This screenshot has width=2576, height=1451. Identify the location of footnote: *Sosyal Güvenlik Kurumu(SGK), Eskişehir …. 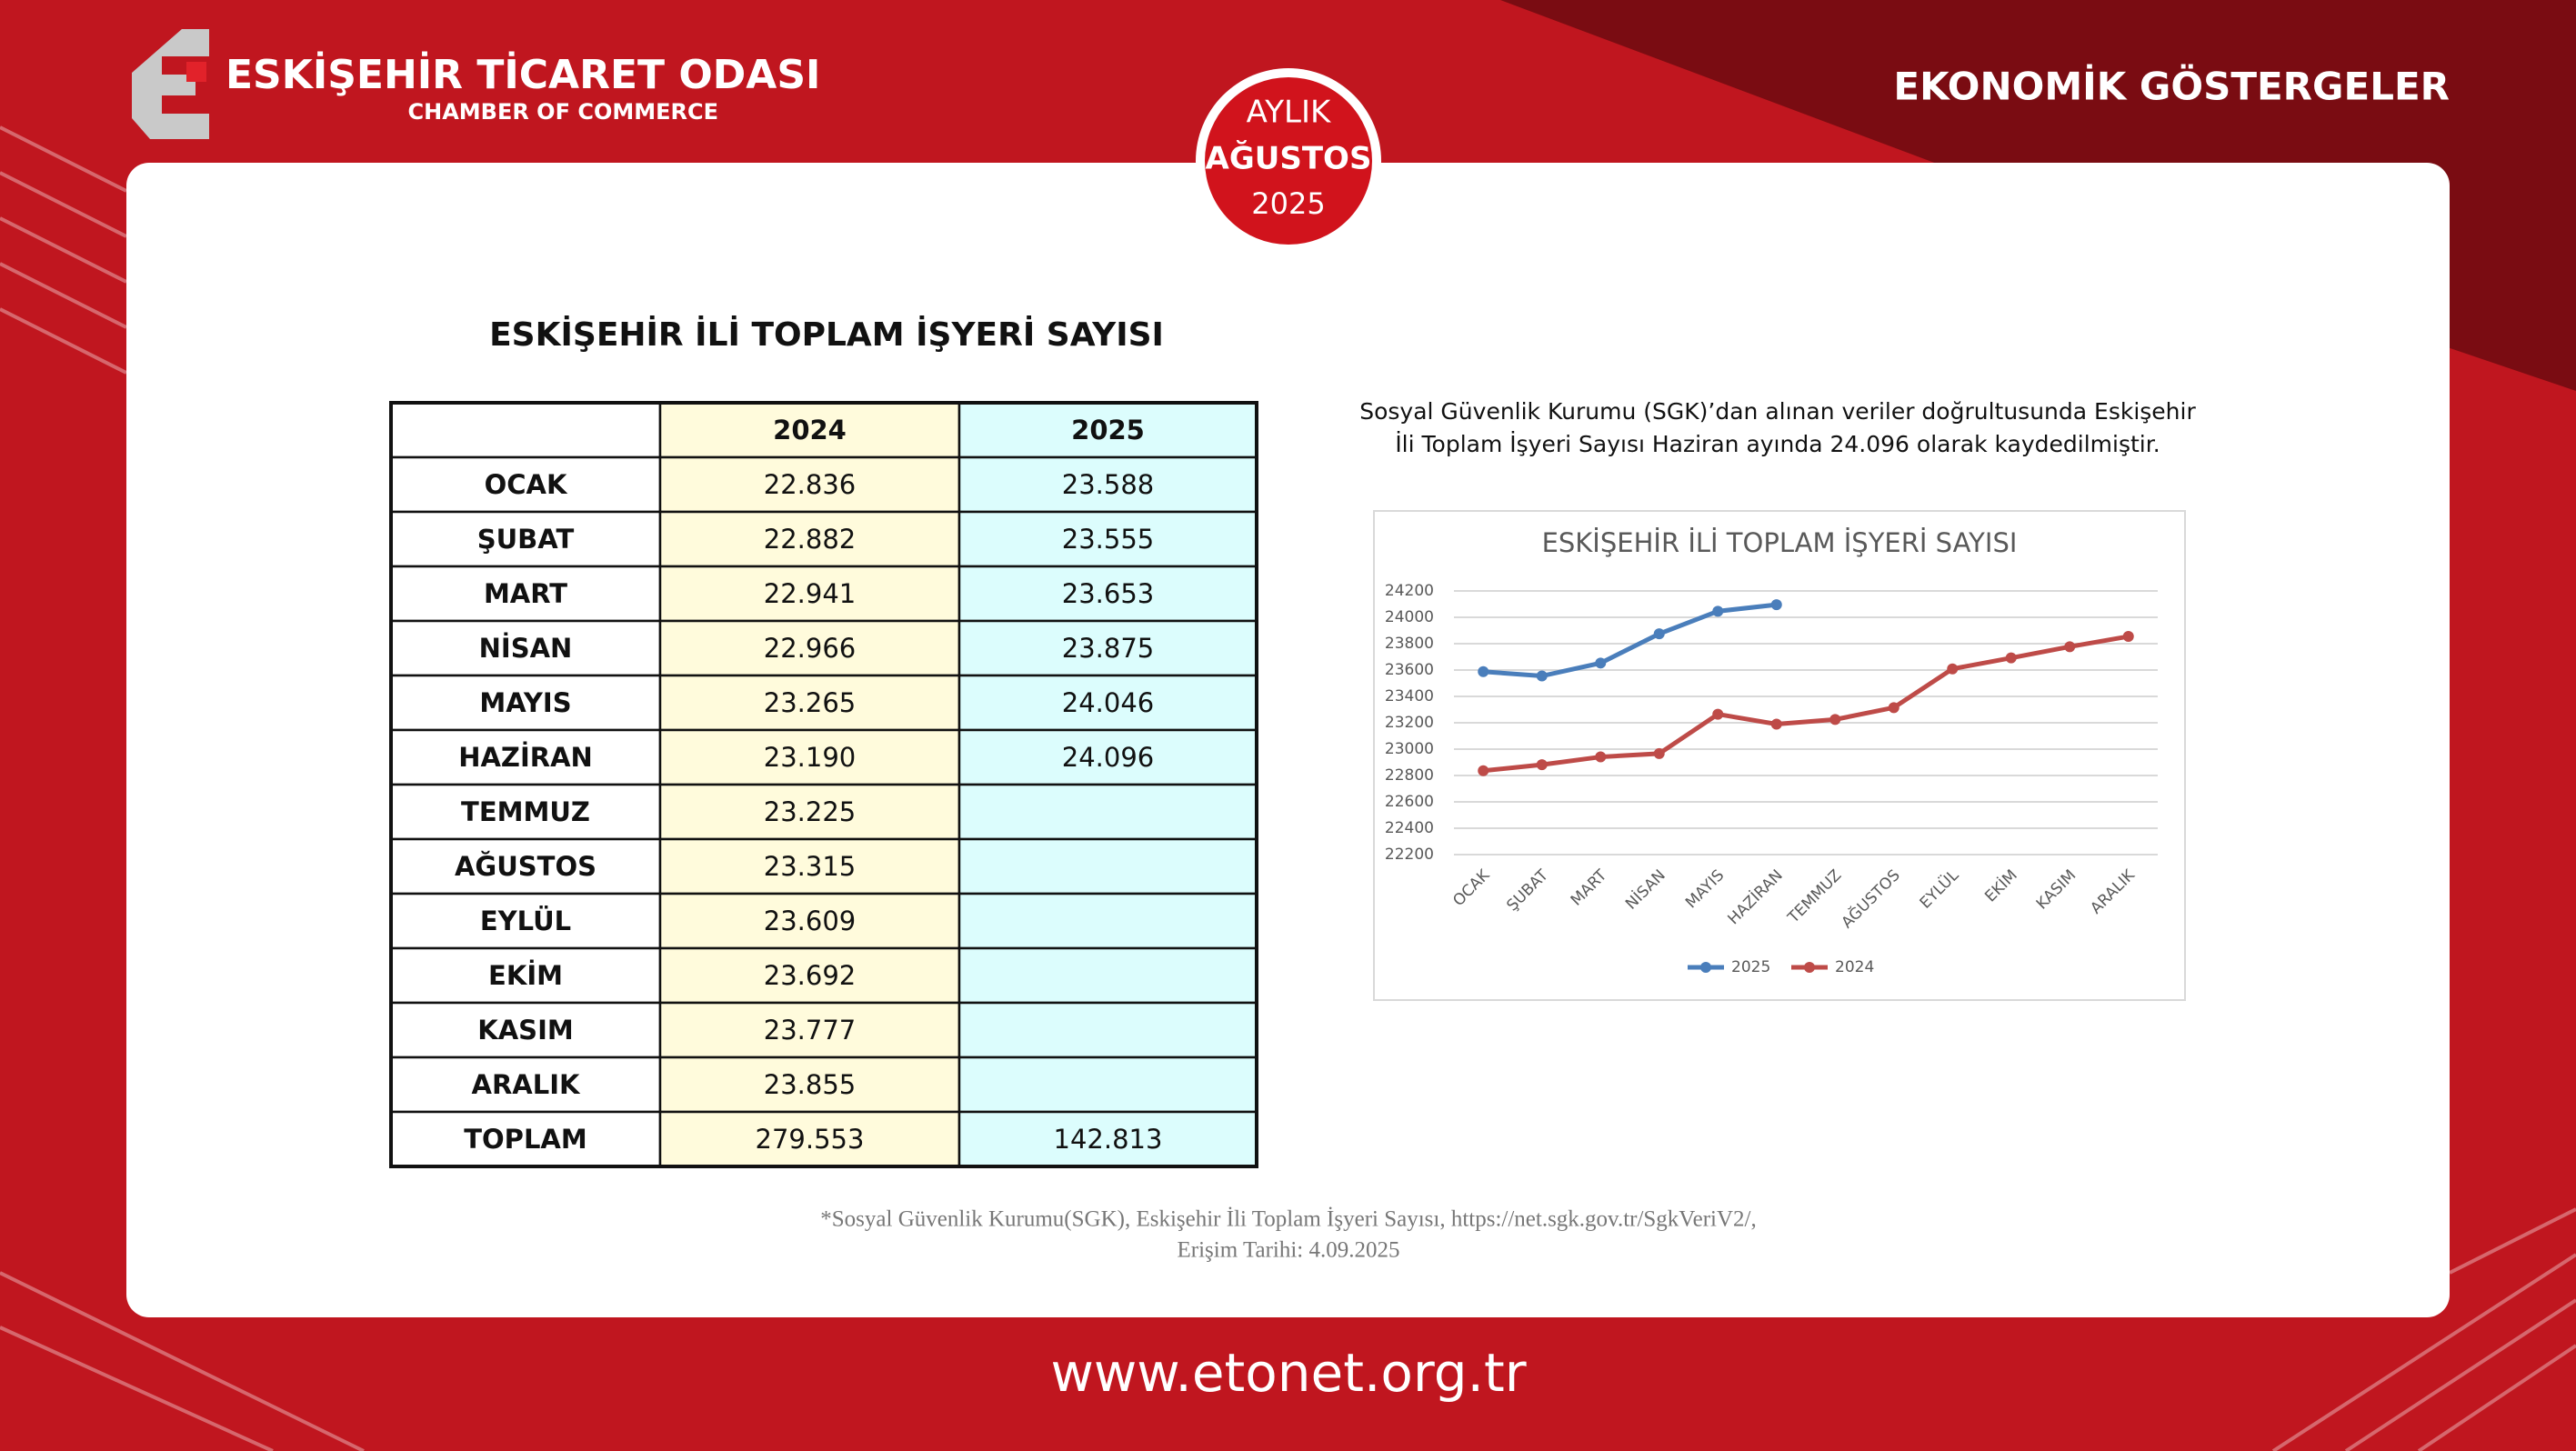
(1288, 1220).